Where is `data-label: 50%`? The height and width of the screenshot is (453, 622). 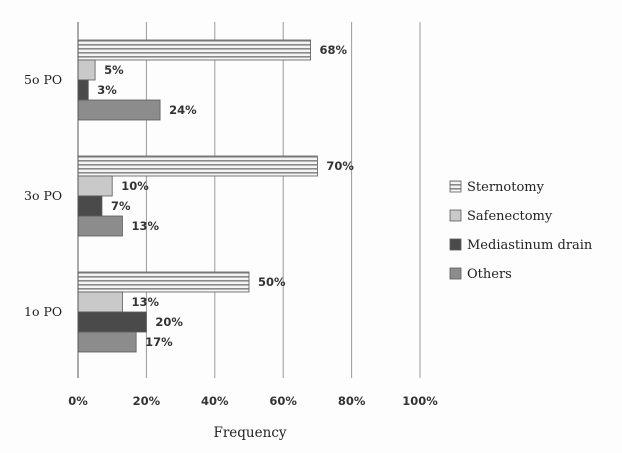
data-label: 50% is located at coordinates (272, 282).